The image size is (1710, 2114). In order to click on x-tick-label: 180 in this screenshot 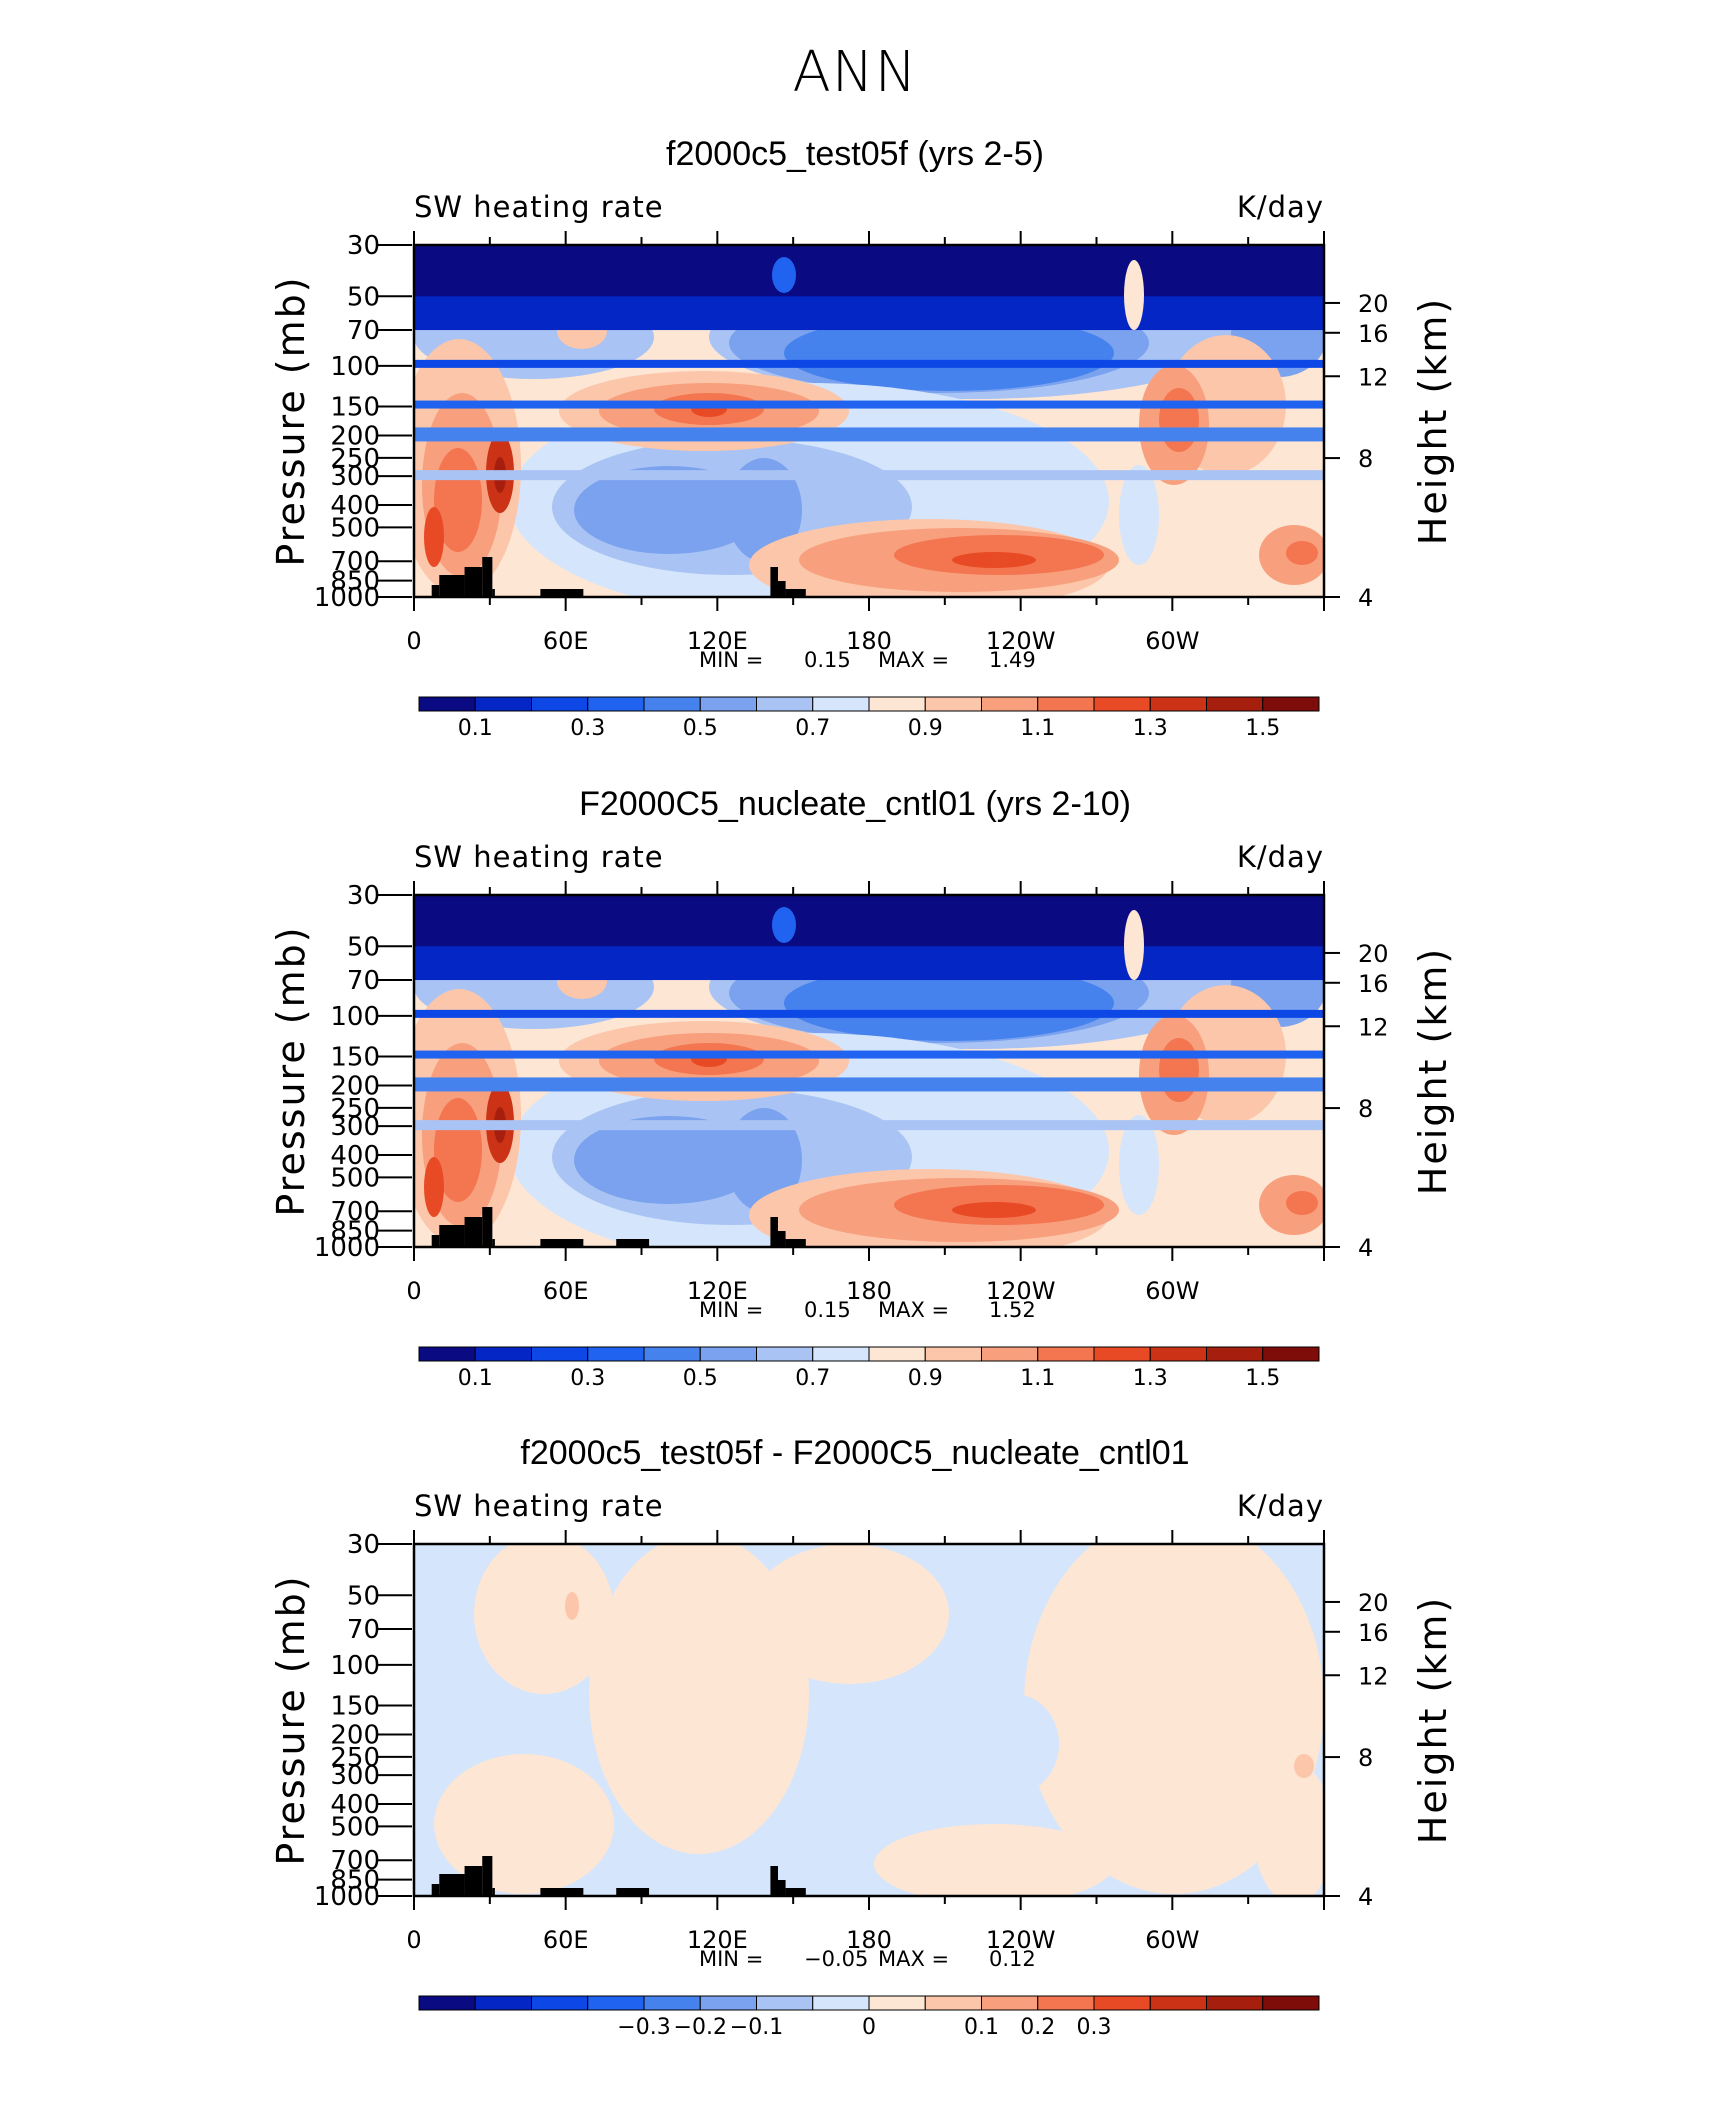, I will do `click(869, 1940)`.